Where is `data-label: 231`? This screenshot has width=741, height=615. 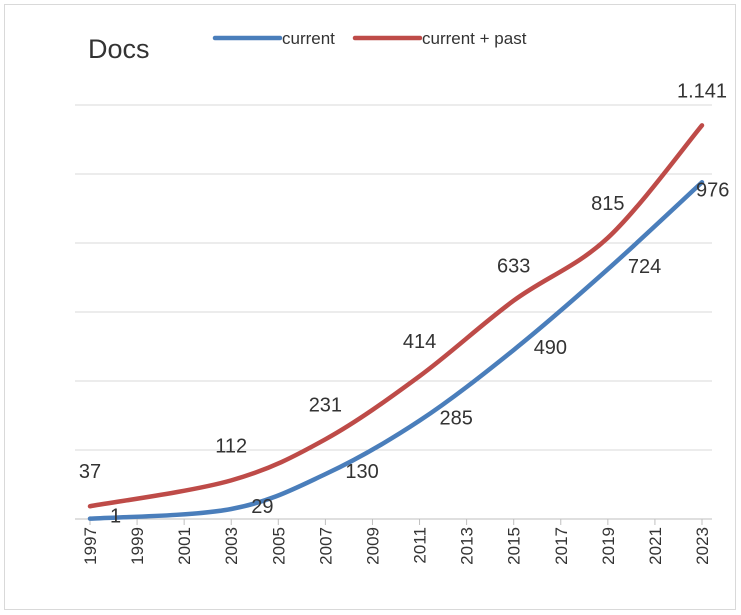
data-label: 231 is located at coordinates (325, 405).